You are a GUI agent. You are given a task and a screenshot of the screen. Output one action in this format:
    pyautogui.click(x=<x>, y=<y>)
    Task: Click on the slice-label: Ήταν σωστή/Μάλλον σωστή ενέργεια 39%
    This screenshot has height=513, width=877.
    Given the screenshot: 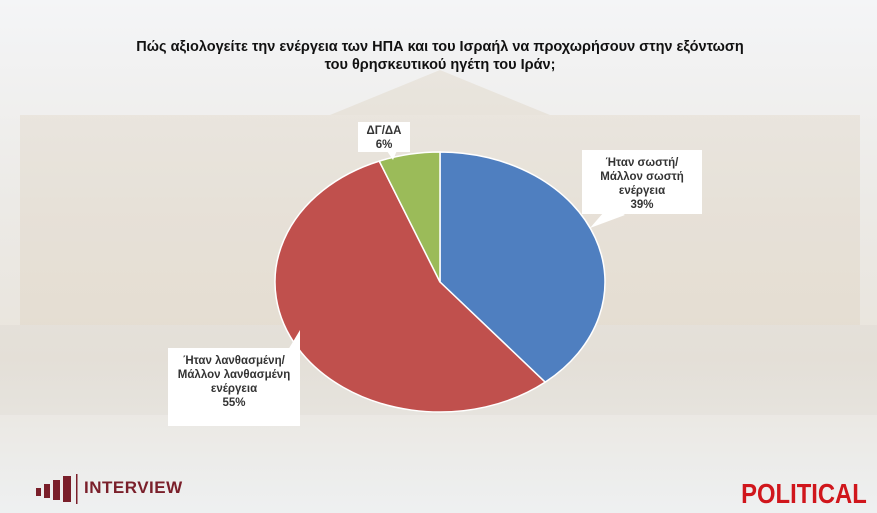 What is the action you would take?
    pyautogui.click(x=642, y=184)
    